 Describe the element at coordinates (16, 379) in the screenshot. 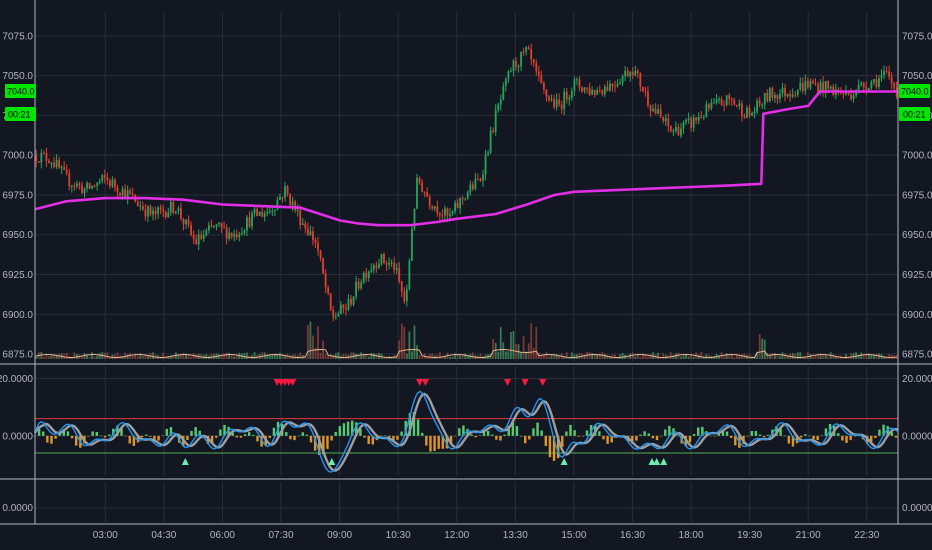

I see `oscillator-y-tick-left: 20.0000` at that location.